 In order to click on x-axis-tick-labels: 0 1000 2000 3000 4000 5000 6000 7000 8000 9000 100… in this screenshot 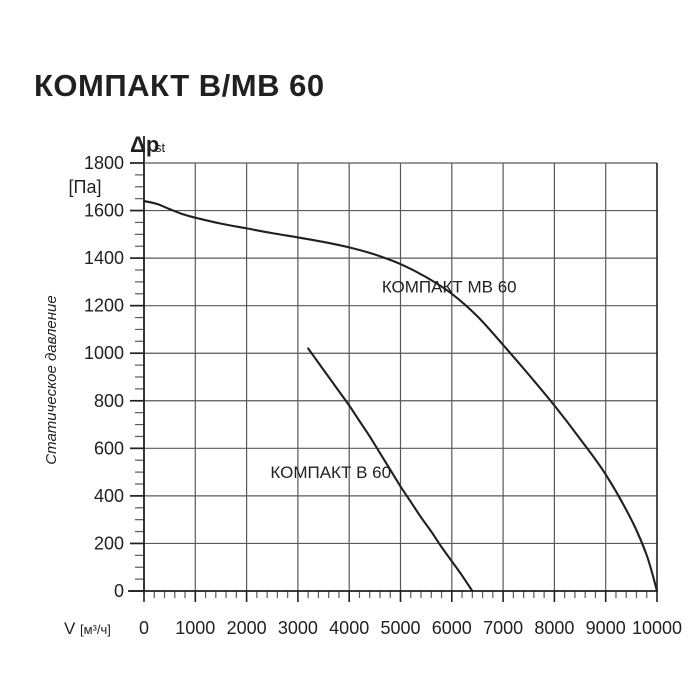, I will do `click(410, 628)`.